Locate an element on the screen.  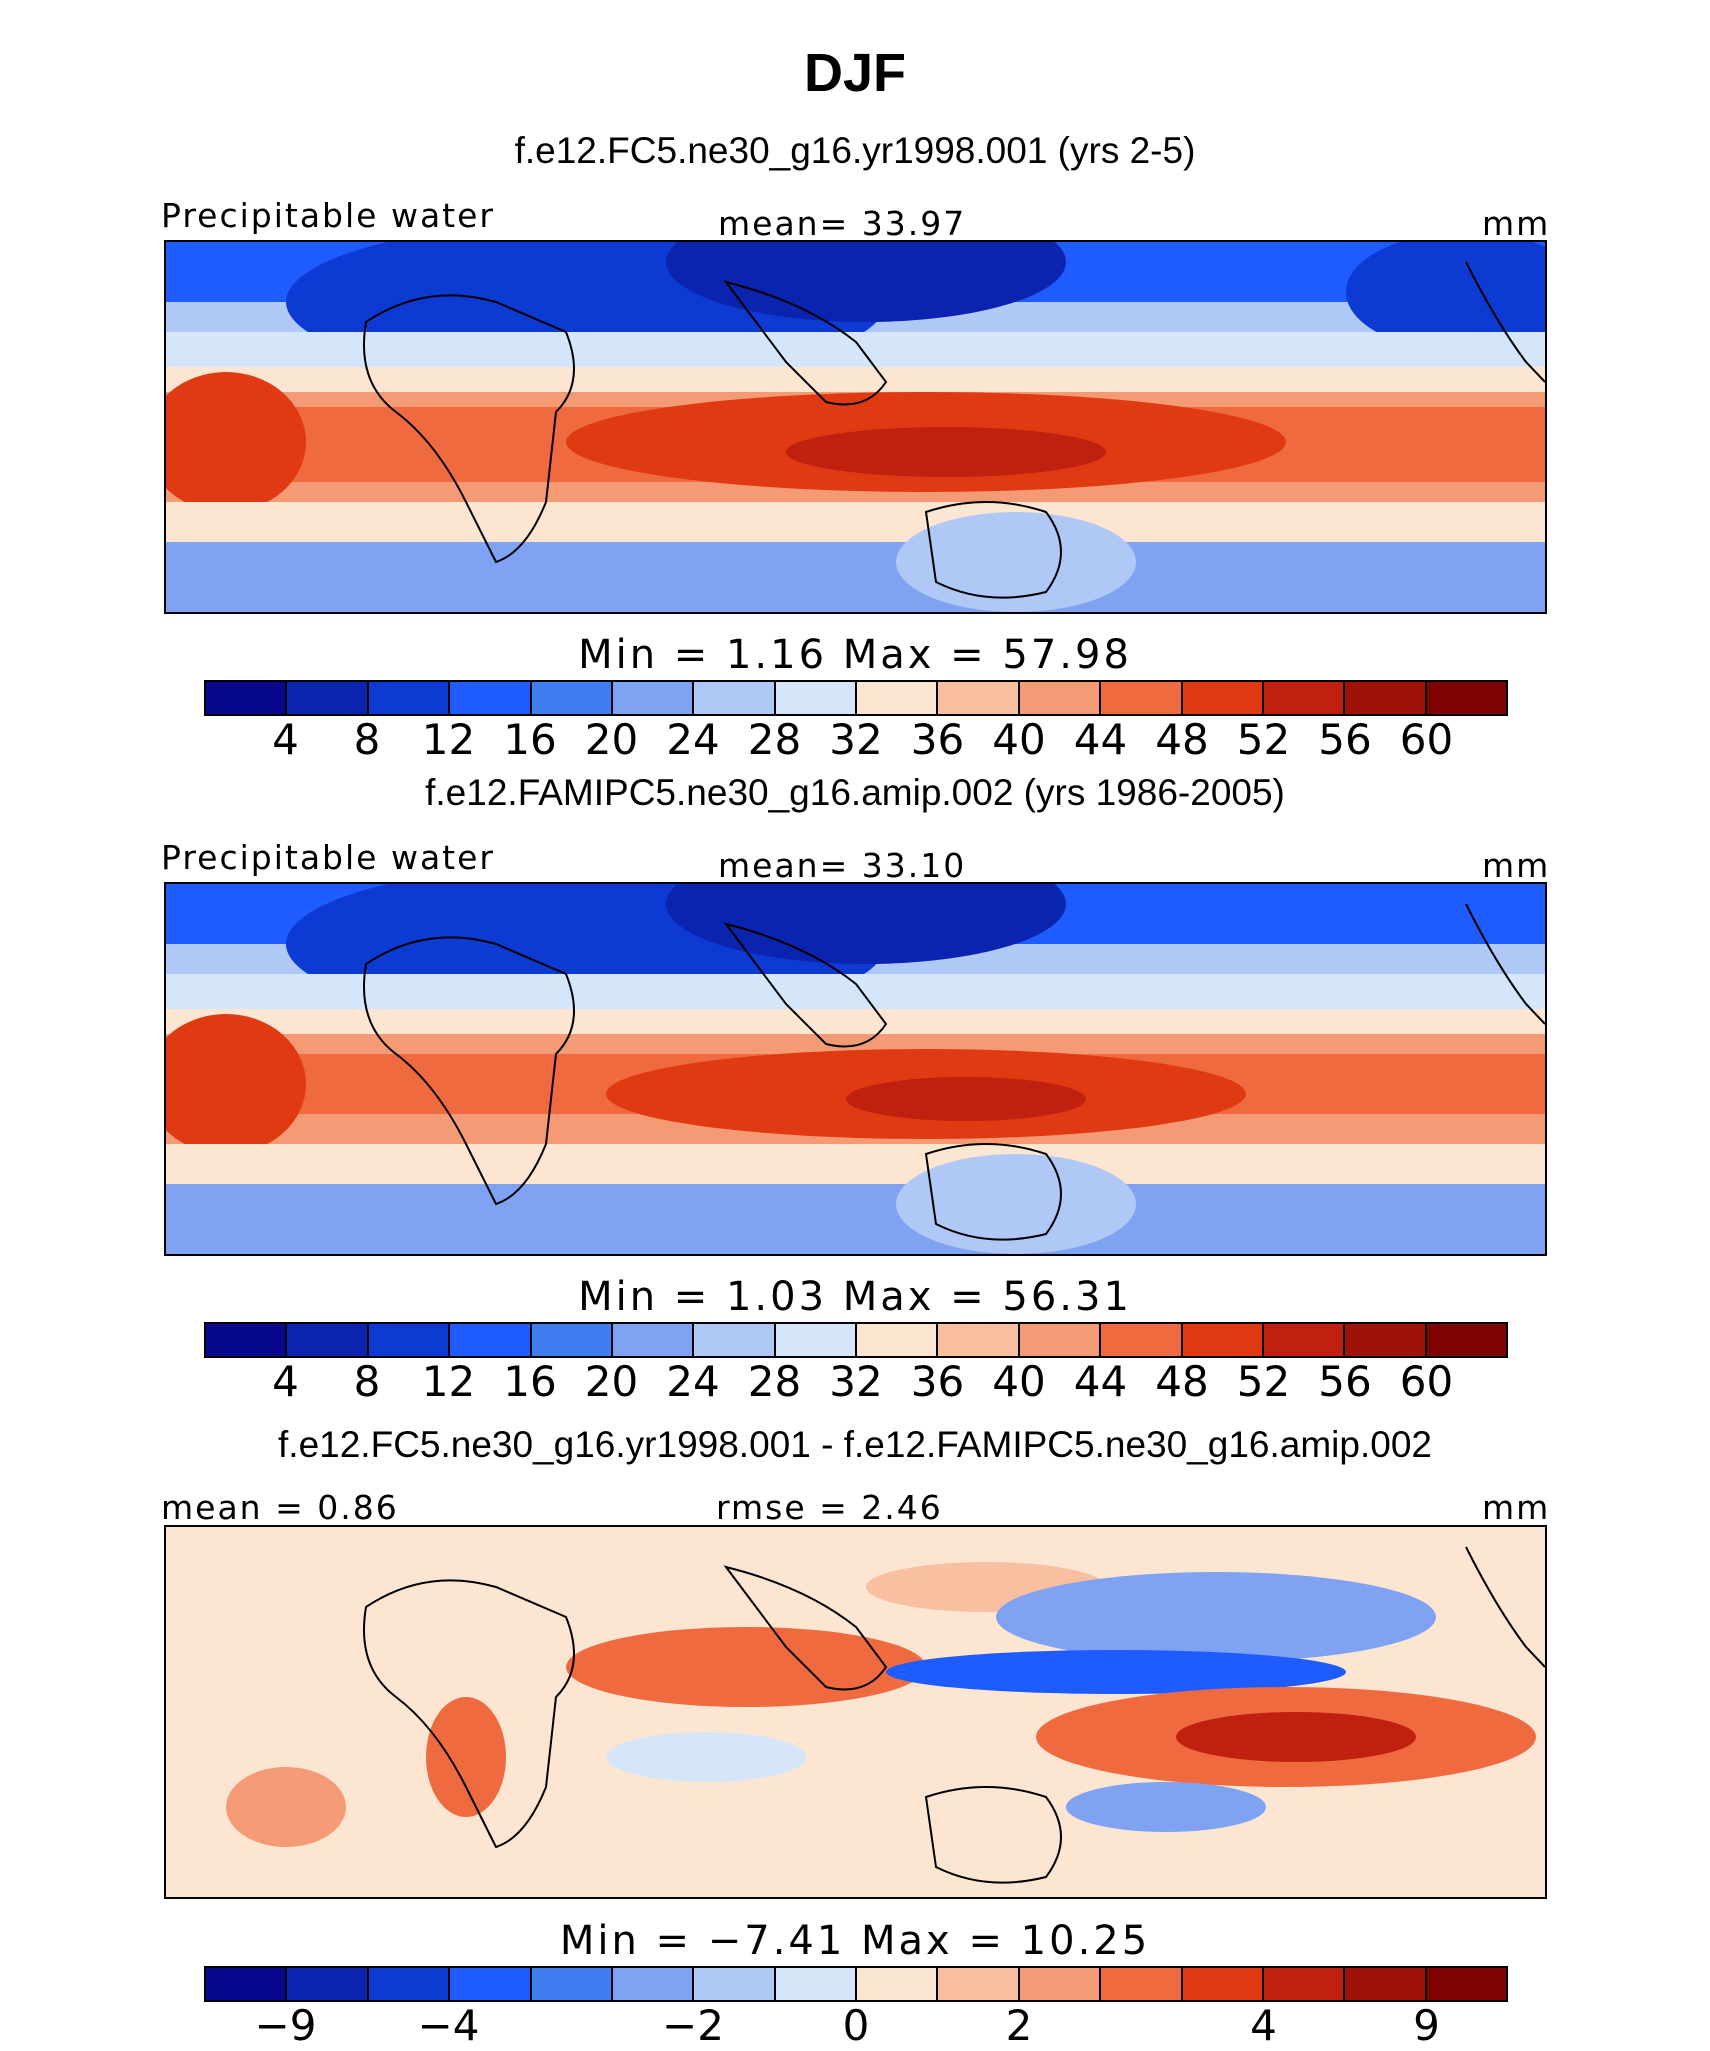
diff-africa is located at coordinates (466, 1757).